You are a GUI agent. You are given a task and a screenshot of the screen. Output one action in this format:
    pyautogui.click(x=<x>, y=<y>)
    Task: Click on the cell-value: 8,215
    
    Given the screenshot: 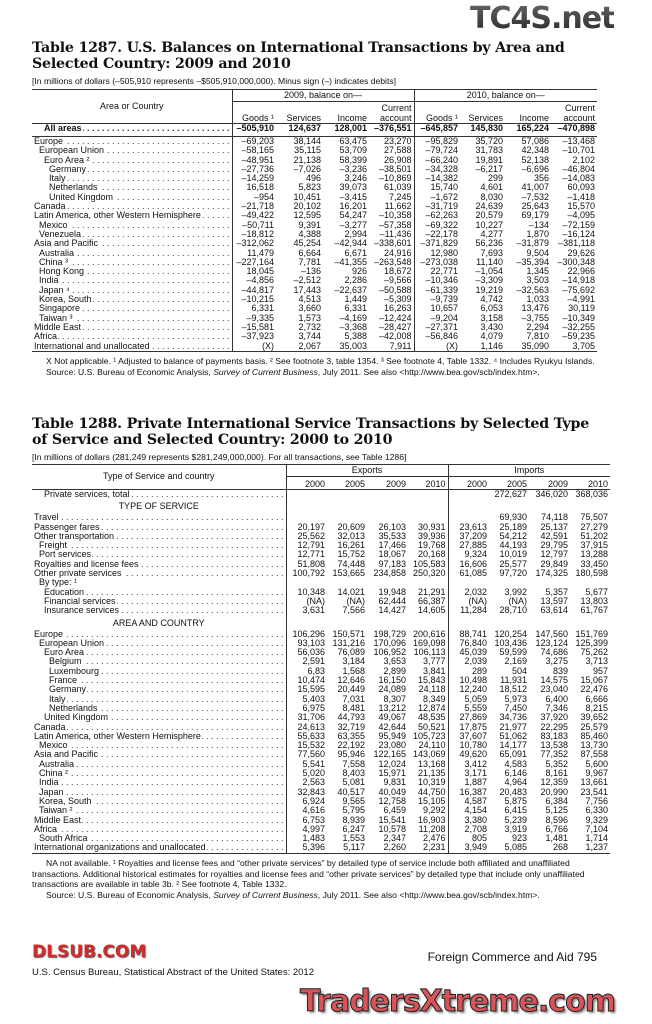 What is the action you would take?
    pyautogui.click(x=597, y=708)
    